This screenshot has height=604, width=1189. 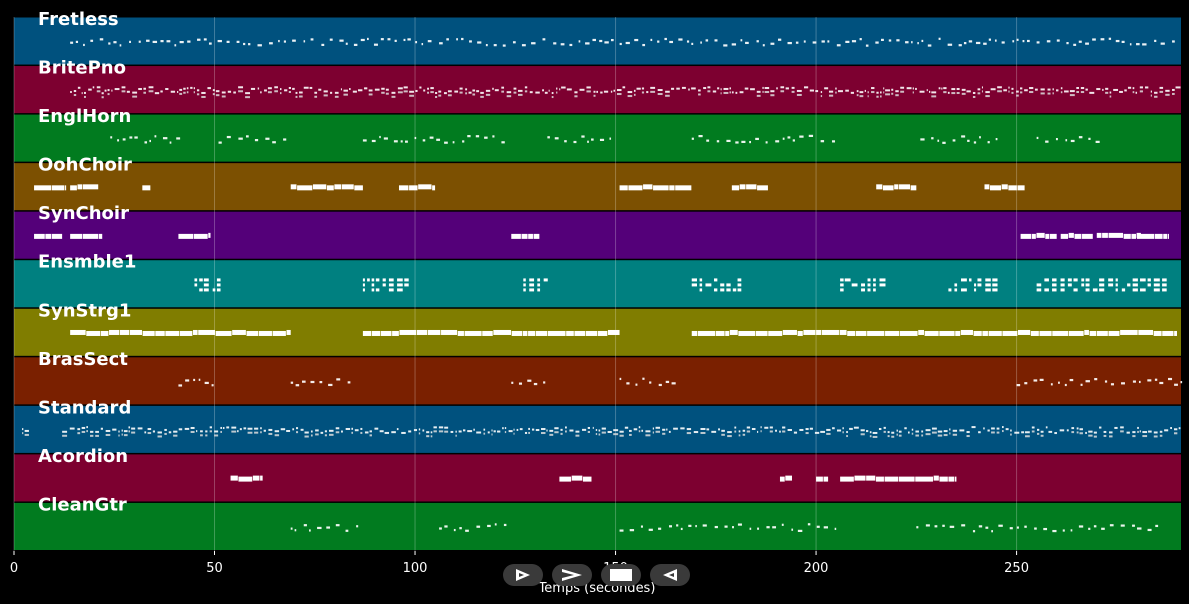 I want to click on fast-forward-button, so click(x=572, y=575).